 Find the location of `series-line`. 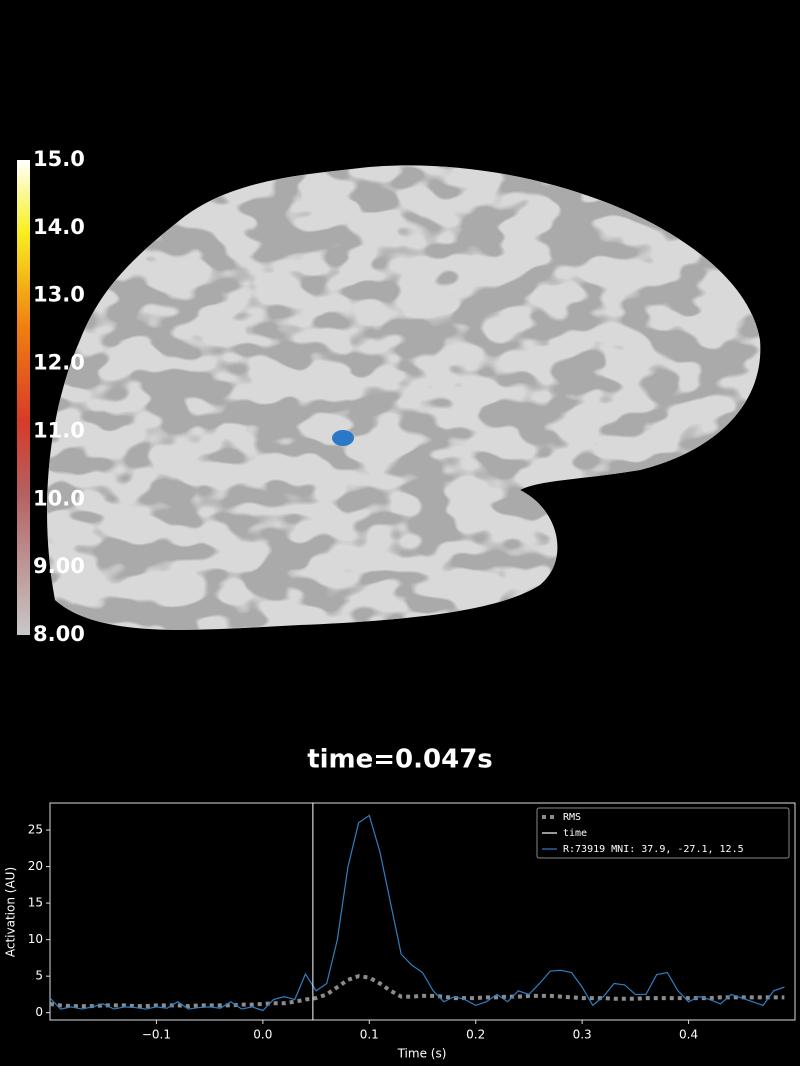

series-line is located at coordinates (417, 991).